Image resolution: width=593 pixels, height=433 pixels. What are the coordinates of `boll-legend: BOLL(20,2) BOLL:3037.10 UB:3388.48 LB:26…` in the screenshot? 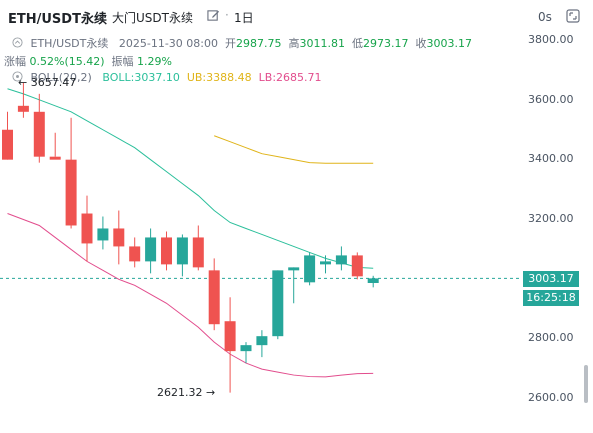 It's located at (167, 77).